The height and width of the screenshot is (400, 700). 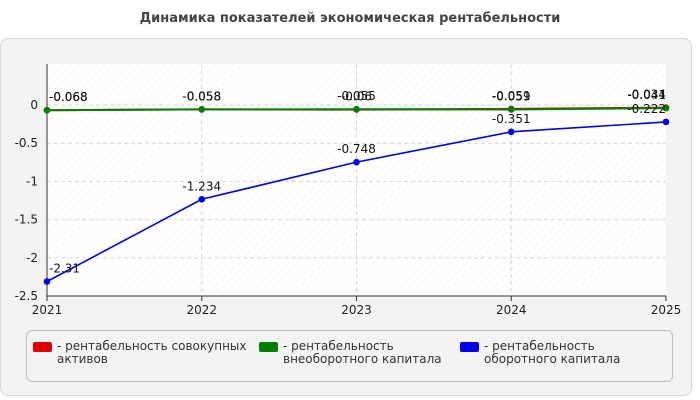 What do you see at coordinates (32, 258) in the screenshot?
I see `y-tick-label: -2` at bounding box center [32, 258].